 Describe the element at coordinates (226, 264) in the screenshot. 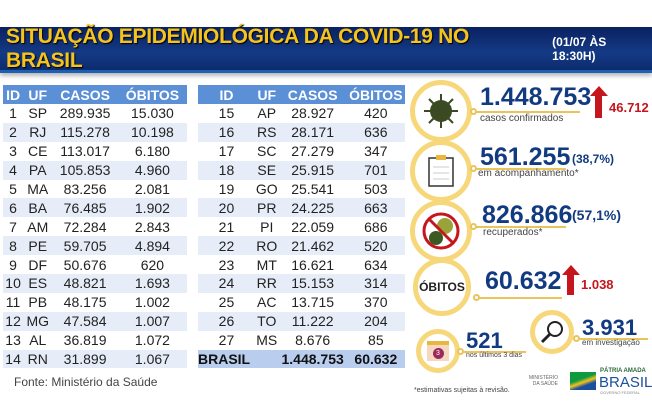

I see `cell-id: 23` at that location.